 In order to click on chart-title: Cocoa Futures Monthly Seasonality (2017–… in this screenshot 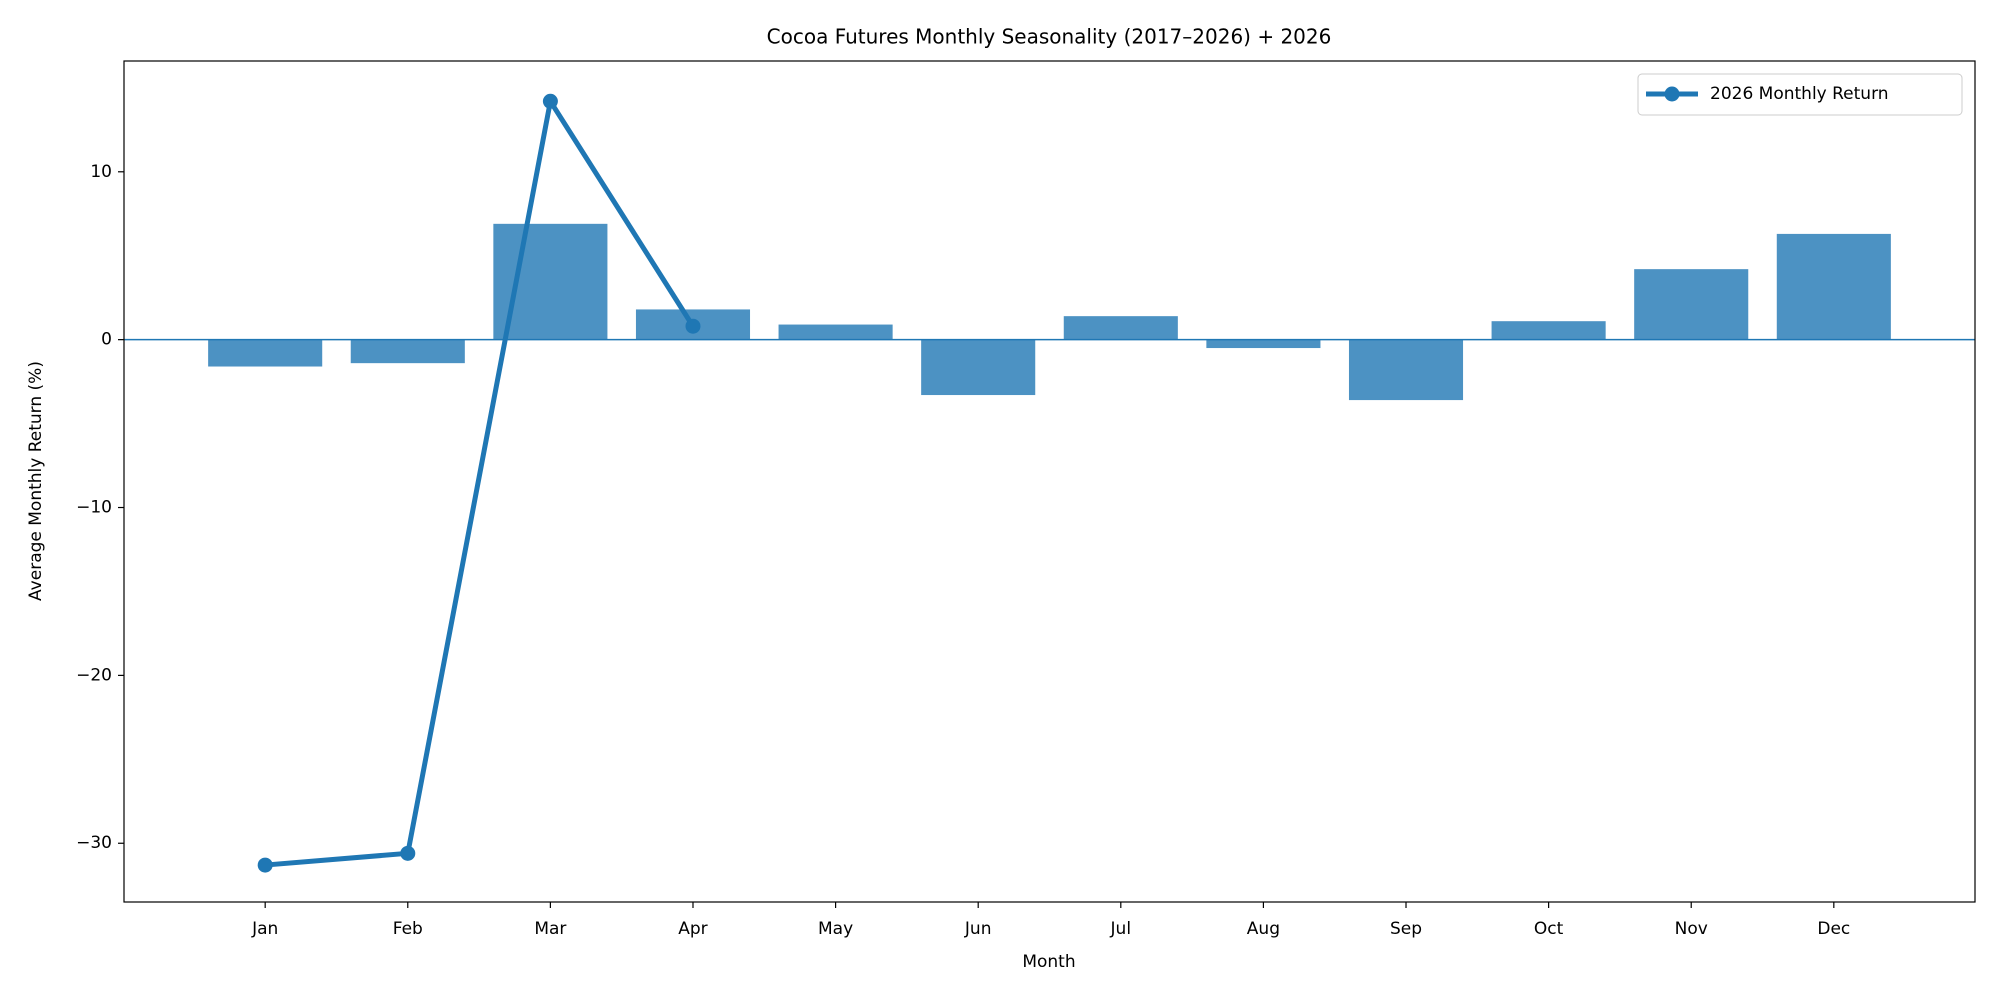, I will do `click(1049, 37)`.